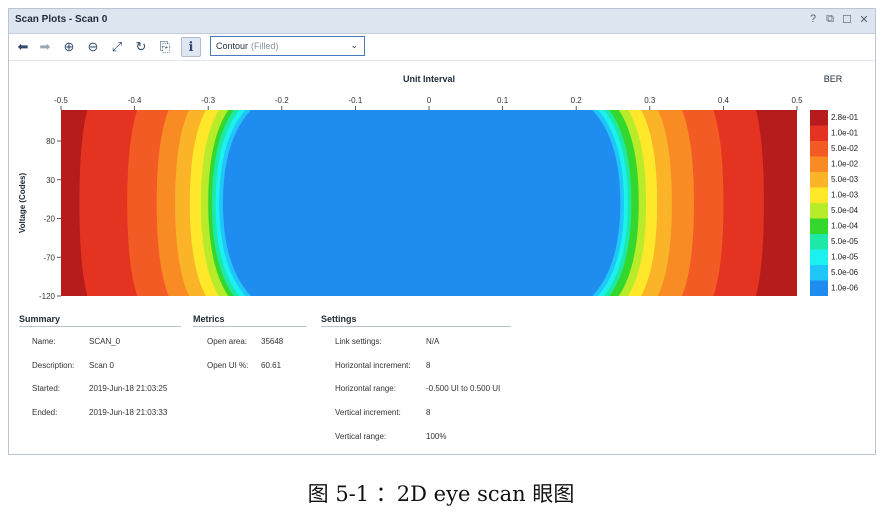  I want to click on settings-divider, so click(416, 326).